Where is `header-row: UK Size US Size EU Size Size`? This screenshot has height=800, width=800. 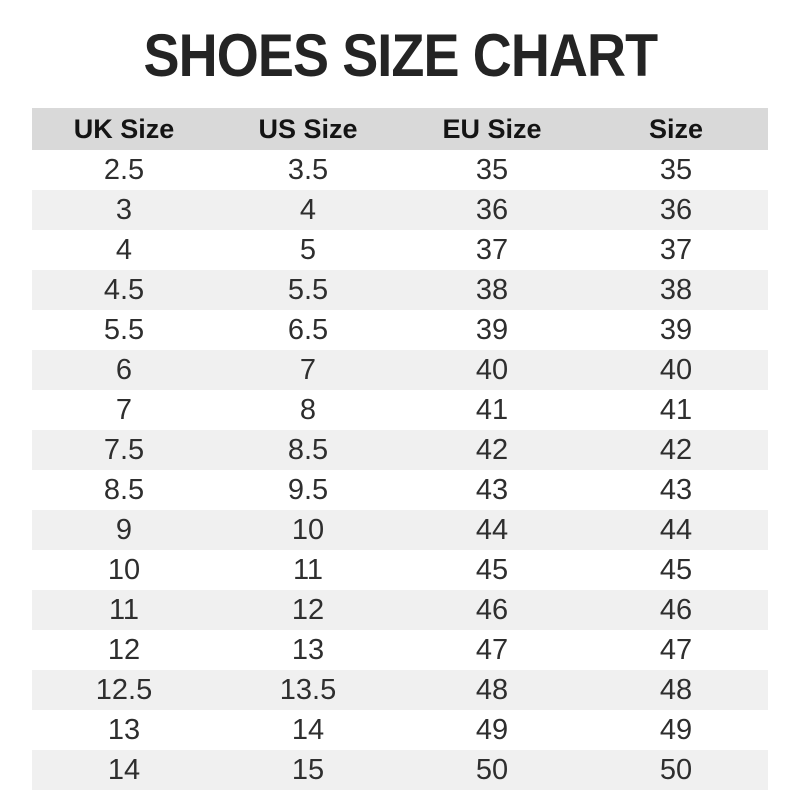
header-row: UK Size US Size EU Size Size is located at coordinates (400, 129).